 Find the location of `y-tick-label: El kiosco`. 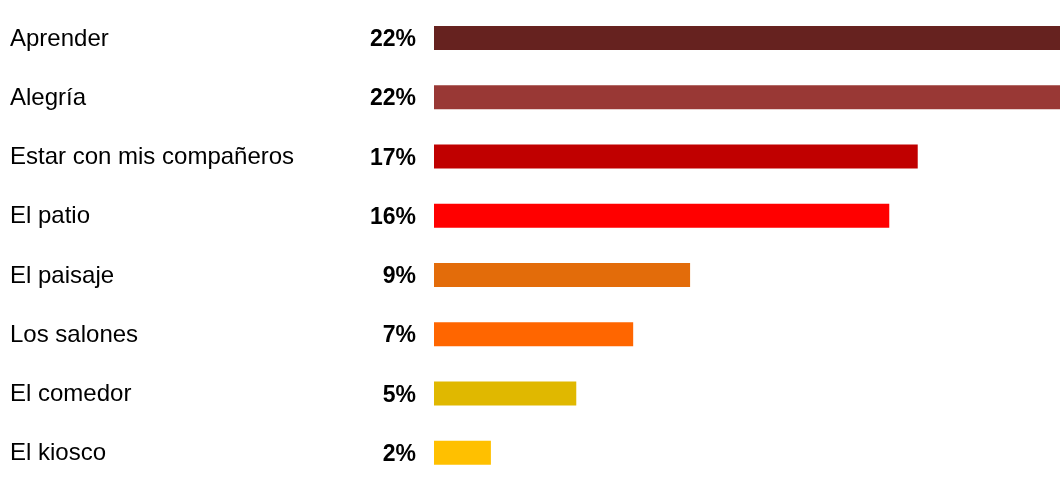

y-tick-label: El kiosco is located at coordinates (58, 452).